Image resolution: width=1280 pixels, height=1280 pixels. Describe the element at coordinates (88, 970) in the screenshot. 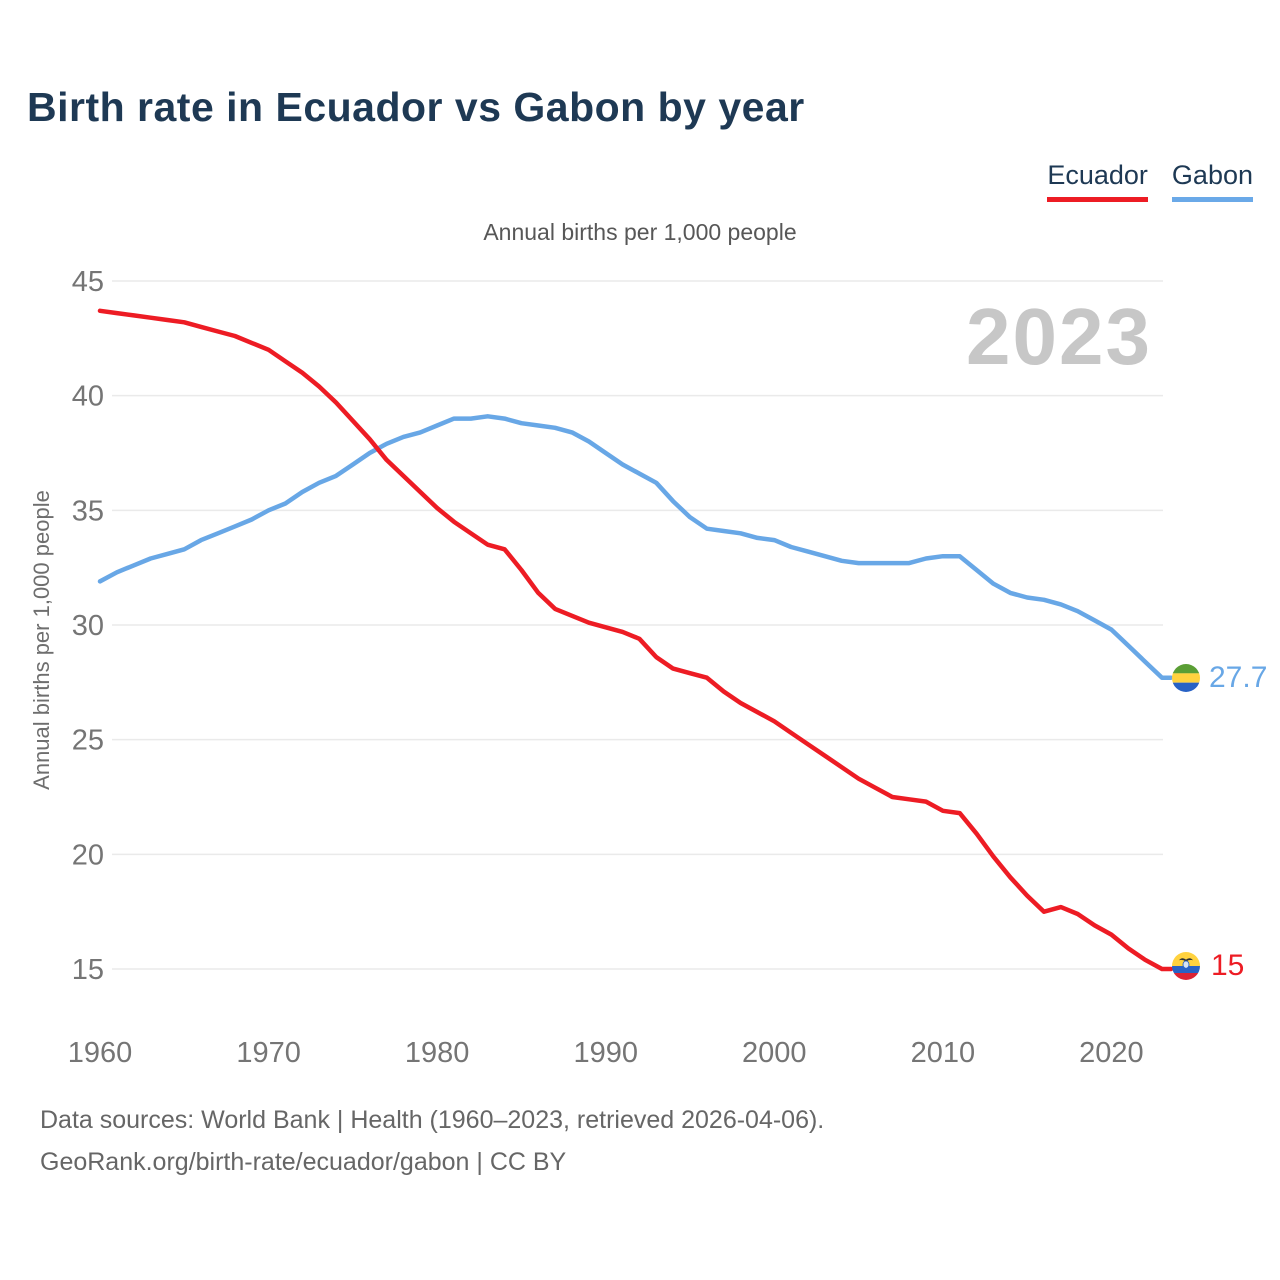

I see `y-tick-label-15: 15` at that location.